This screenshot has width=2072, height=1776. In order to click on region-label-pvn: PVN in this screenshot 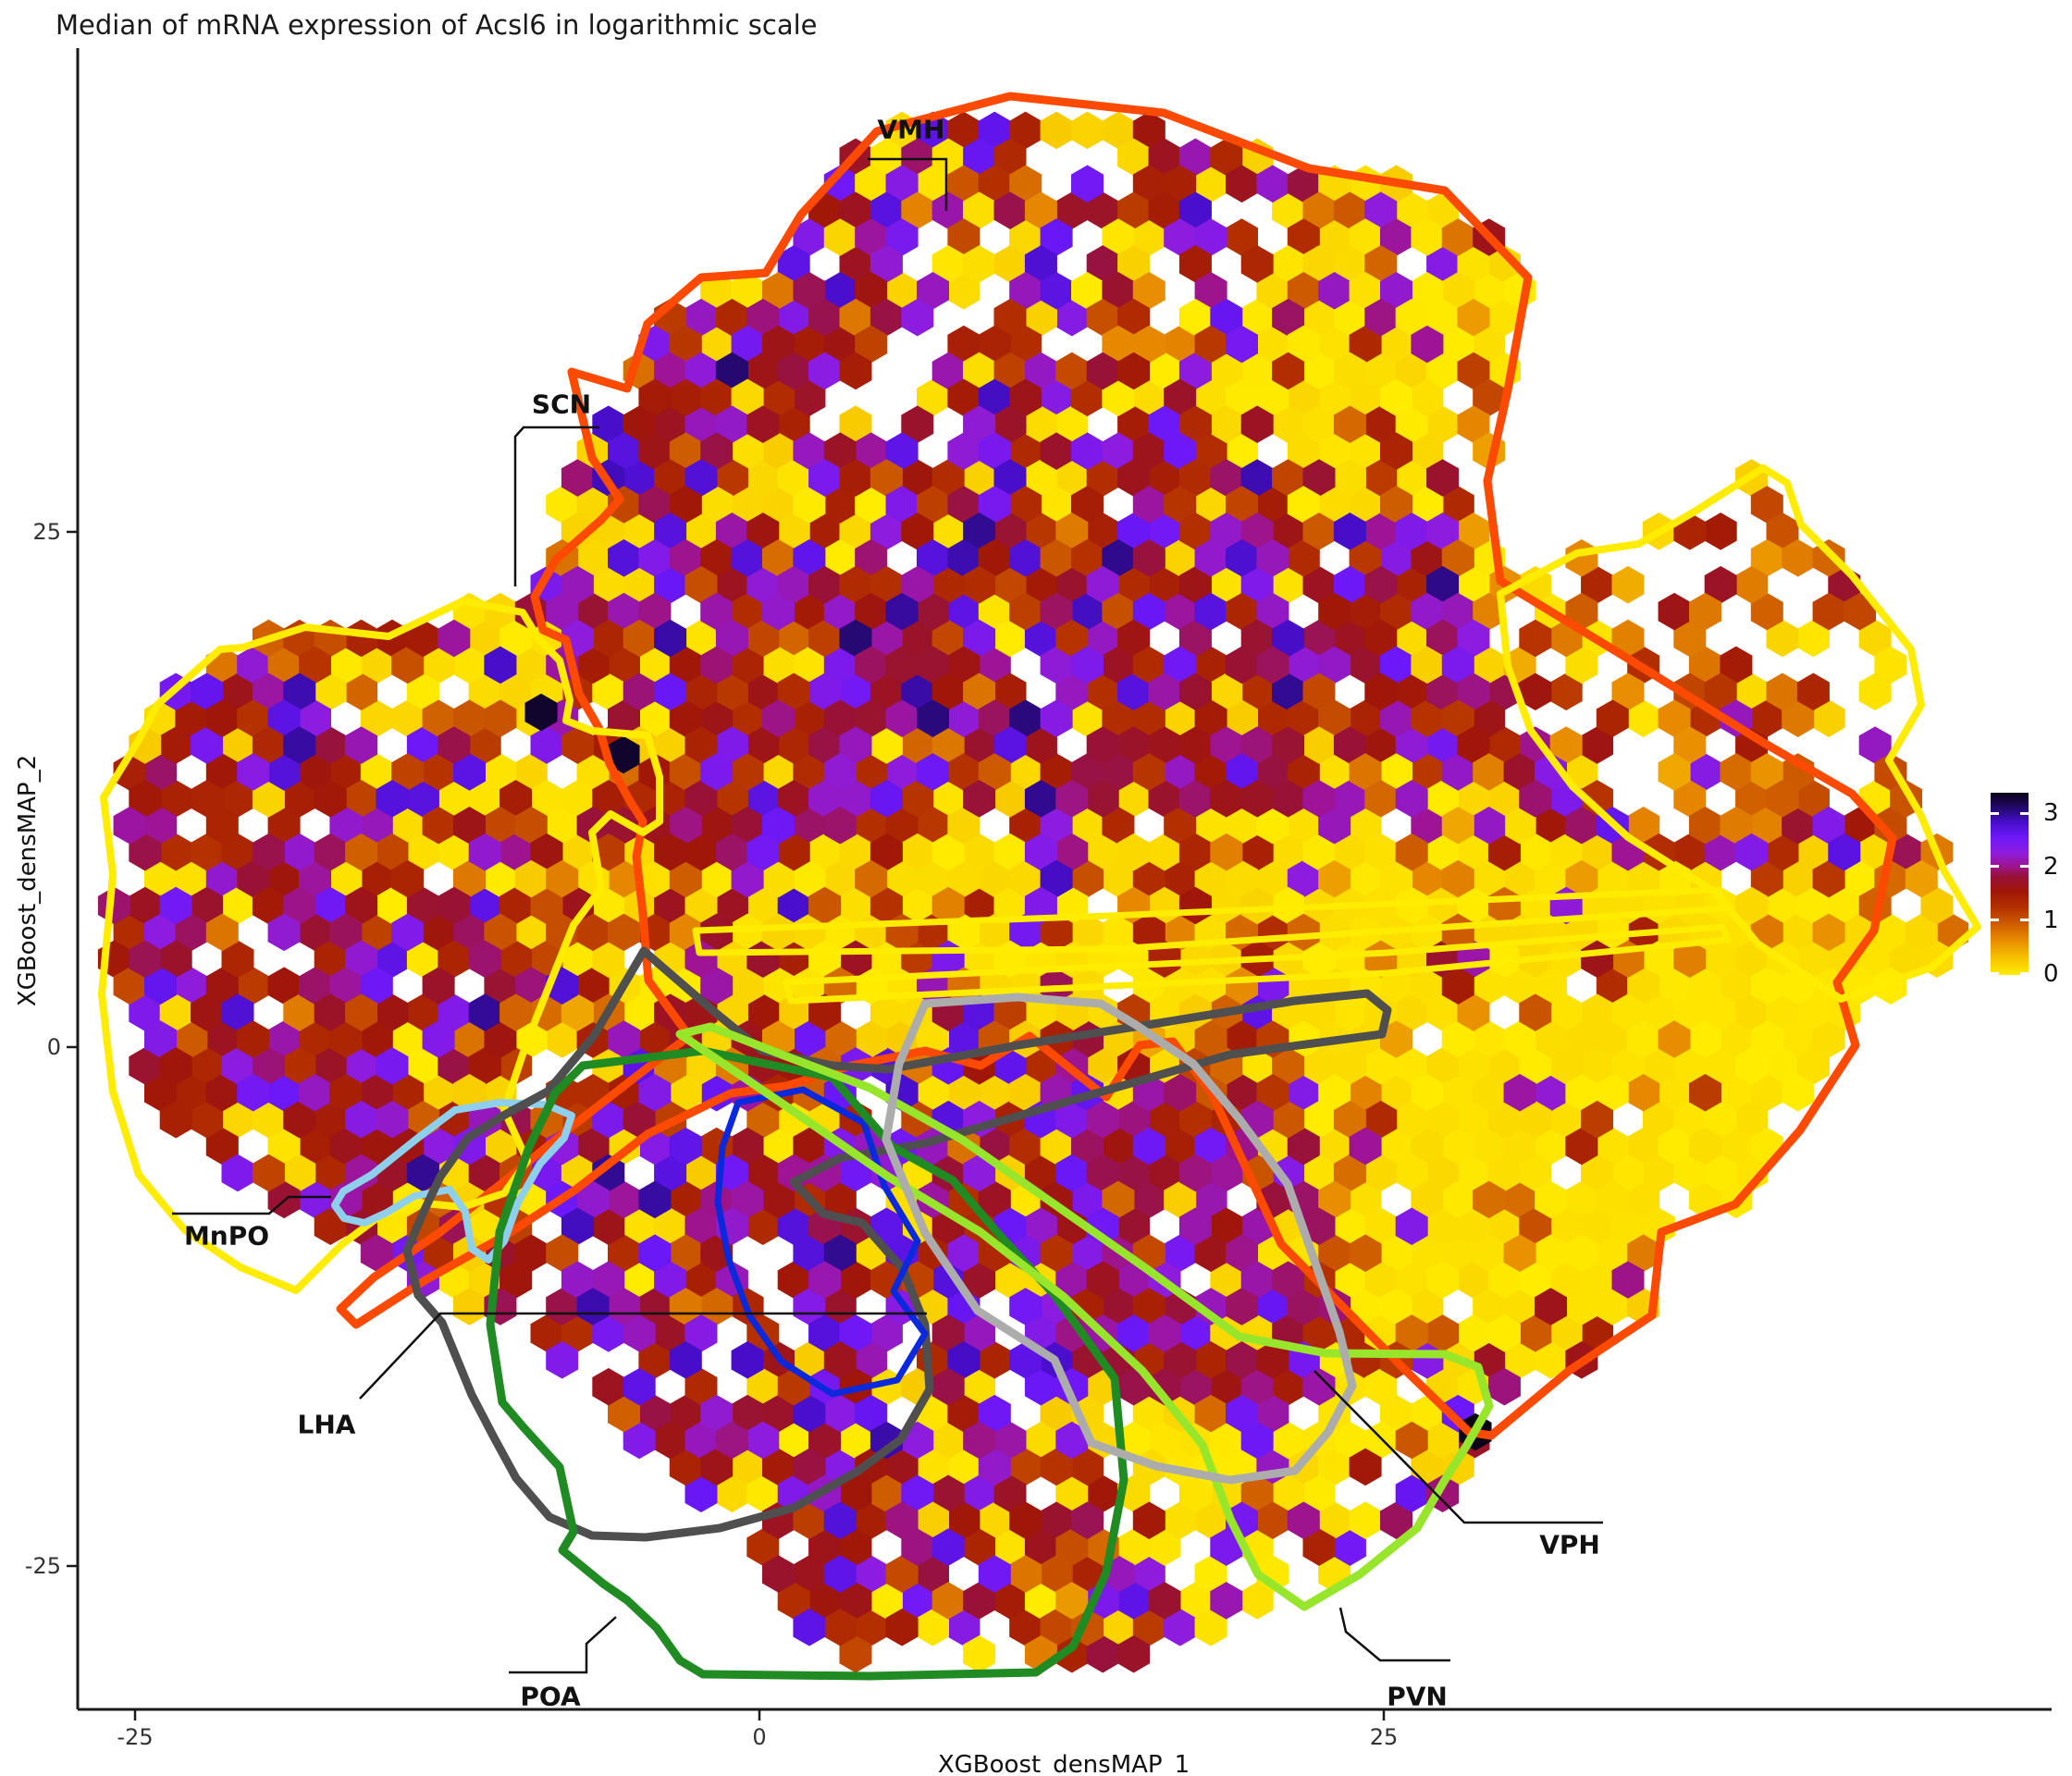, I will do `click(1418, 1697)`.